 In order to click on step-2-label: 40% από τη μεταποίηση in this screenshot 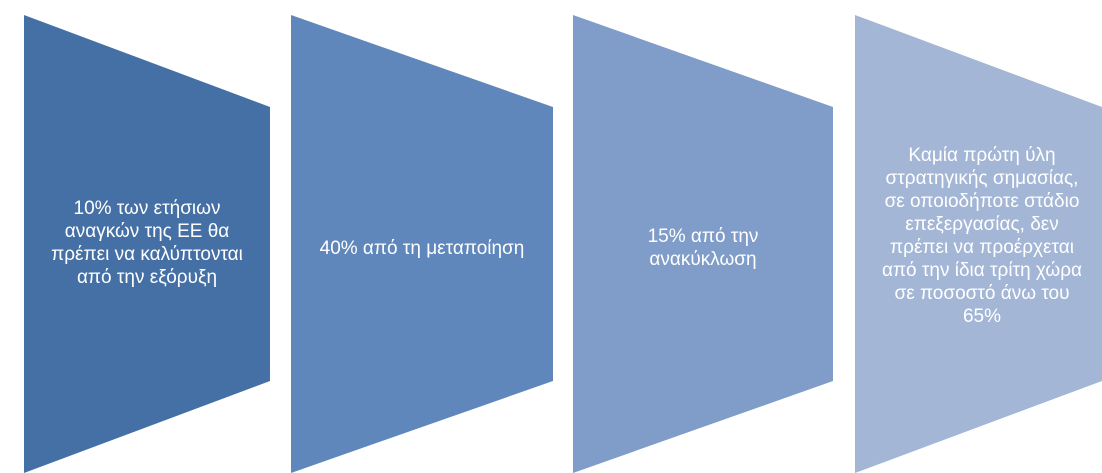, I will do `click(422, 248)`.